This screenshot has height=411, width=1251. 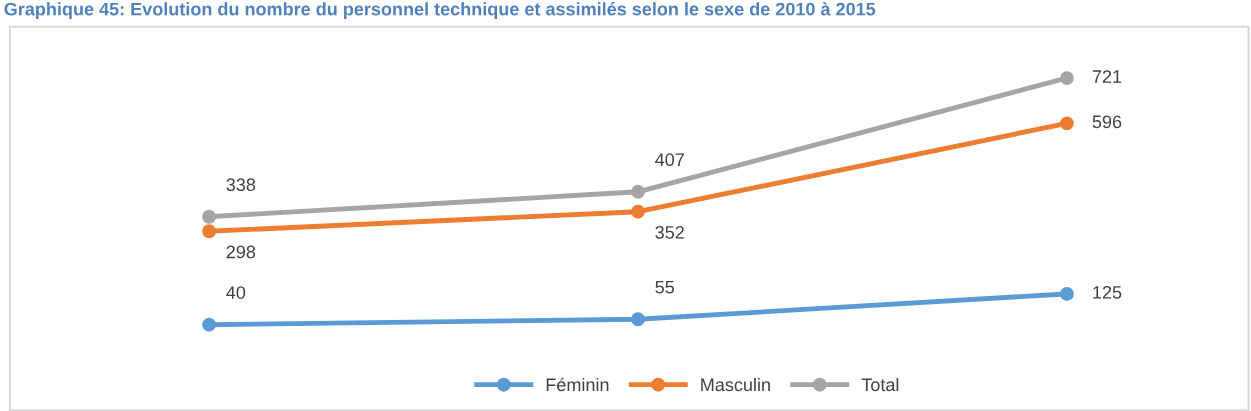 What do you see at coordinates (664, 287) in the screenshot?
I see `data-label: 55` at bounding box center [664, 287].